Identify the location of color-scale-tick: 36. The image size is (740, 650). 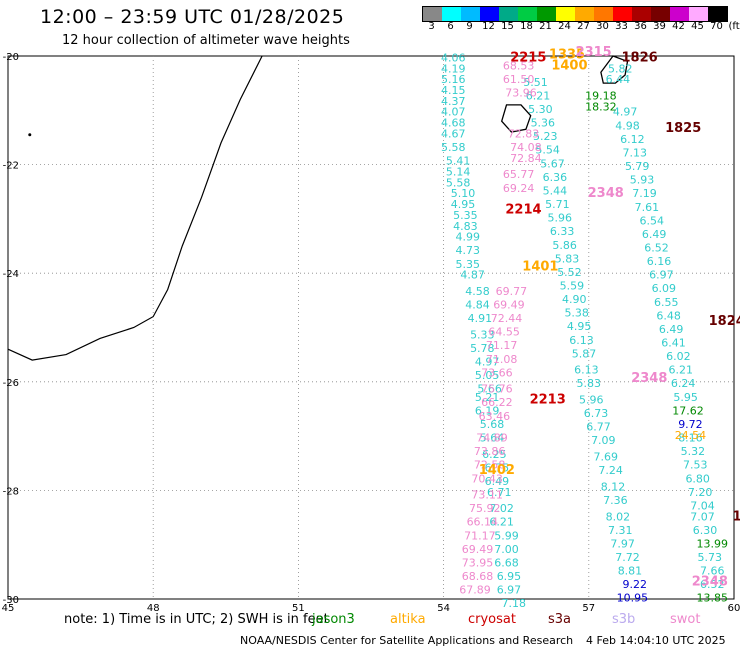
(640, 26).